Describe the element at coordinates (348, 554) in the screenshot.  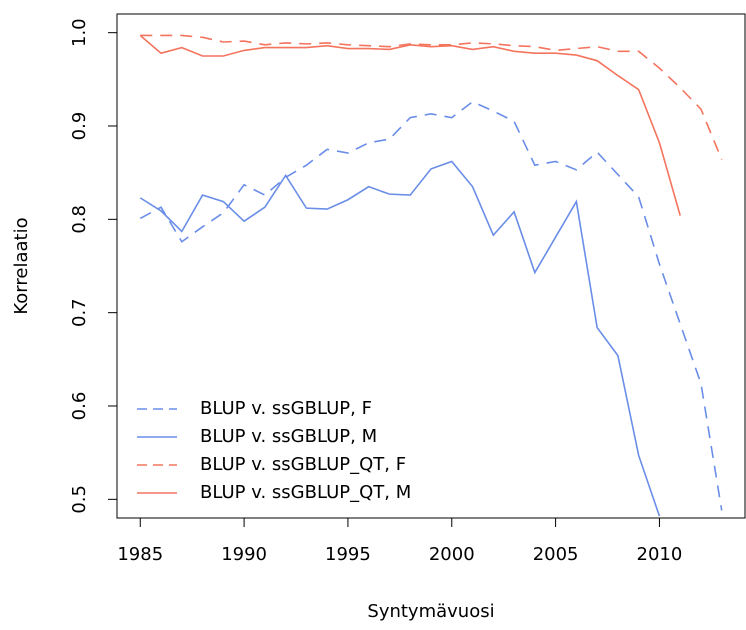
I see `x-tick-label: 1995` at that location.